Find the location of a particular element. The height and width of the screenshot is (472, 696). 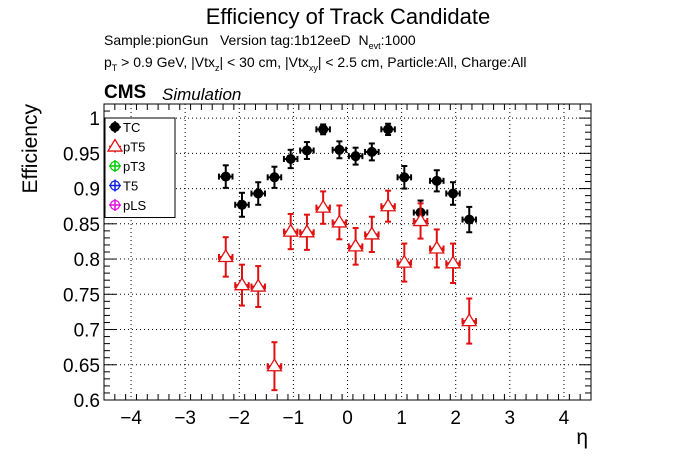

nevt-value: :1000 is located at coordinates (398, 40).